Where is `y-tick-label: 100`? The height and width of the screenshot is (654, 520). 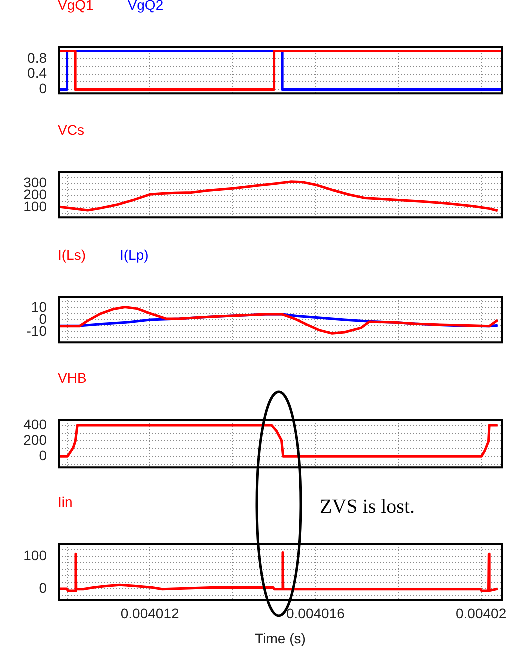 y-tick-label: 100 is located at coordinates (36, 556).